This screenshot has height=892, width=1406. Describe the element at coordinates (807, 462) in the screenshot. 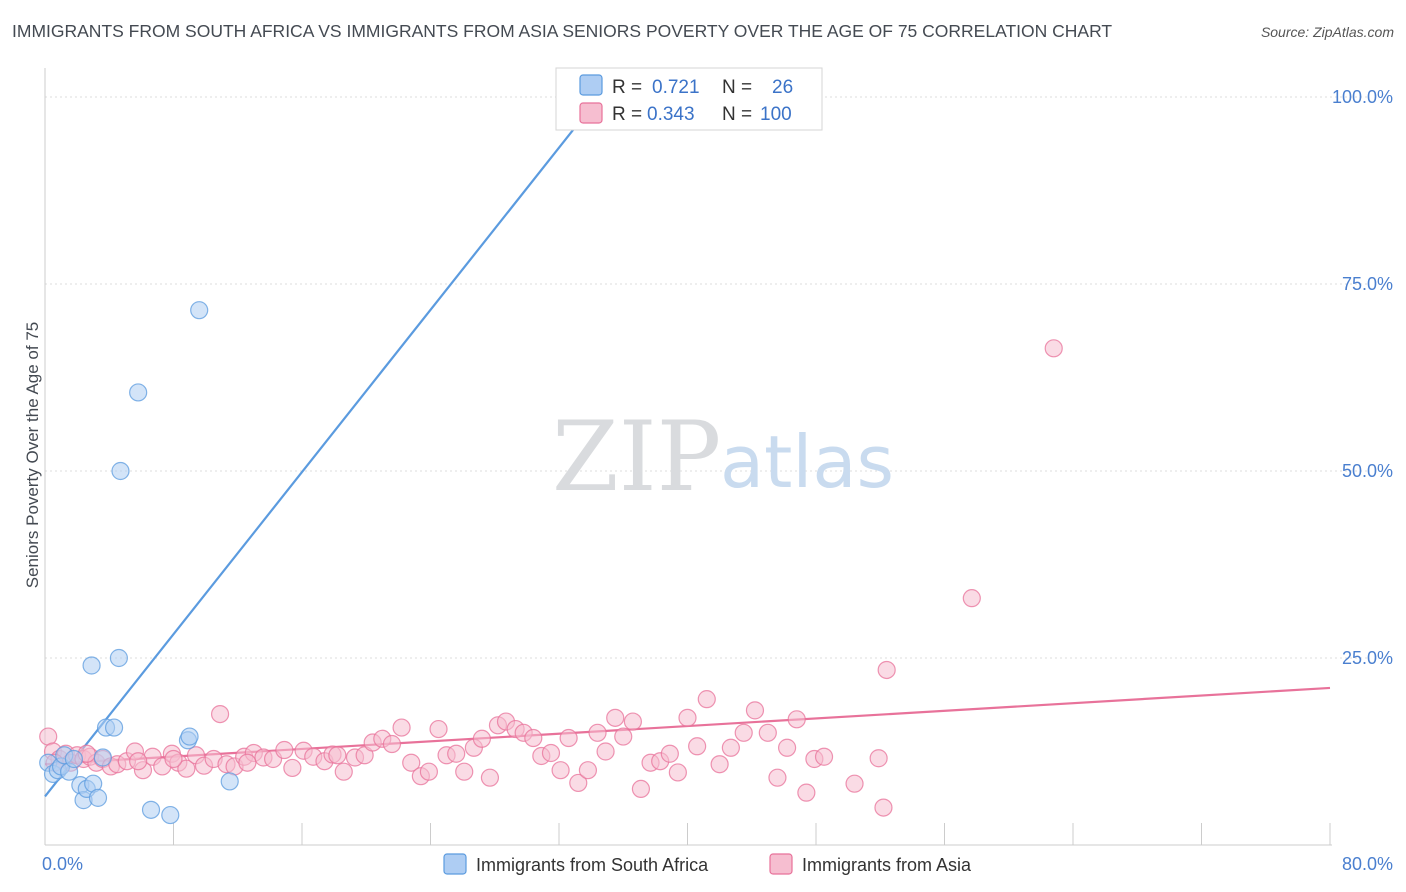

I see `watermark-atlas: atlas` at that location.